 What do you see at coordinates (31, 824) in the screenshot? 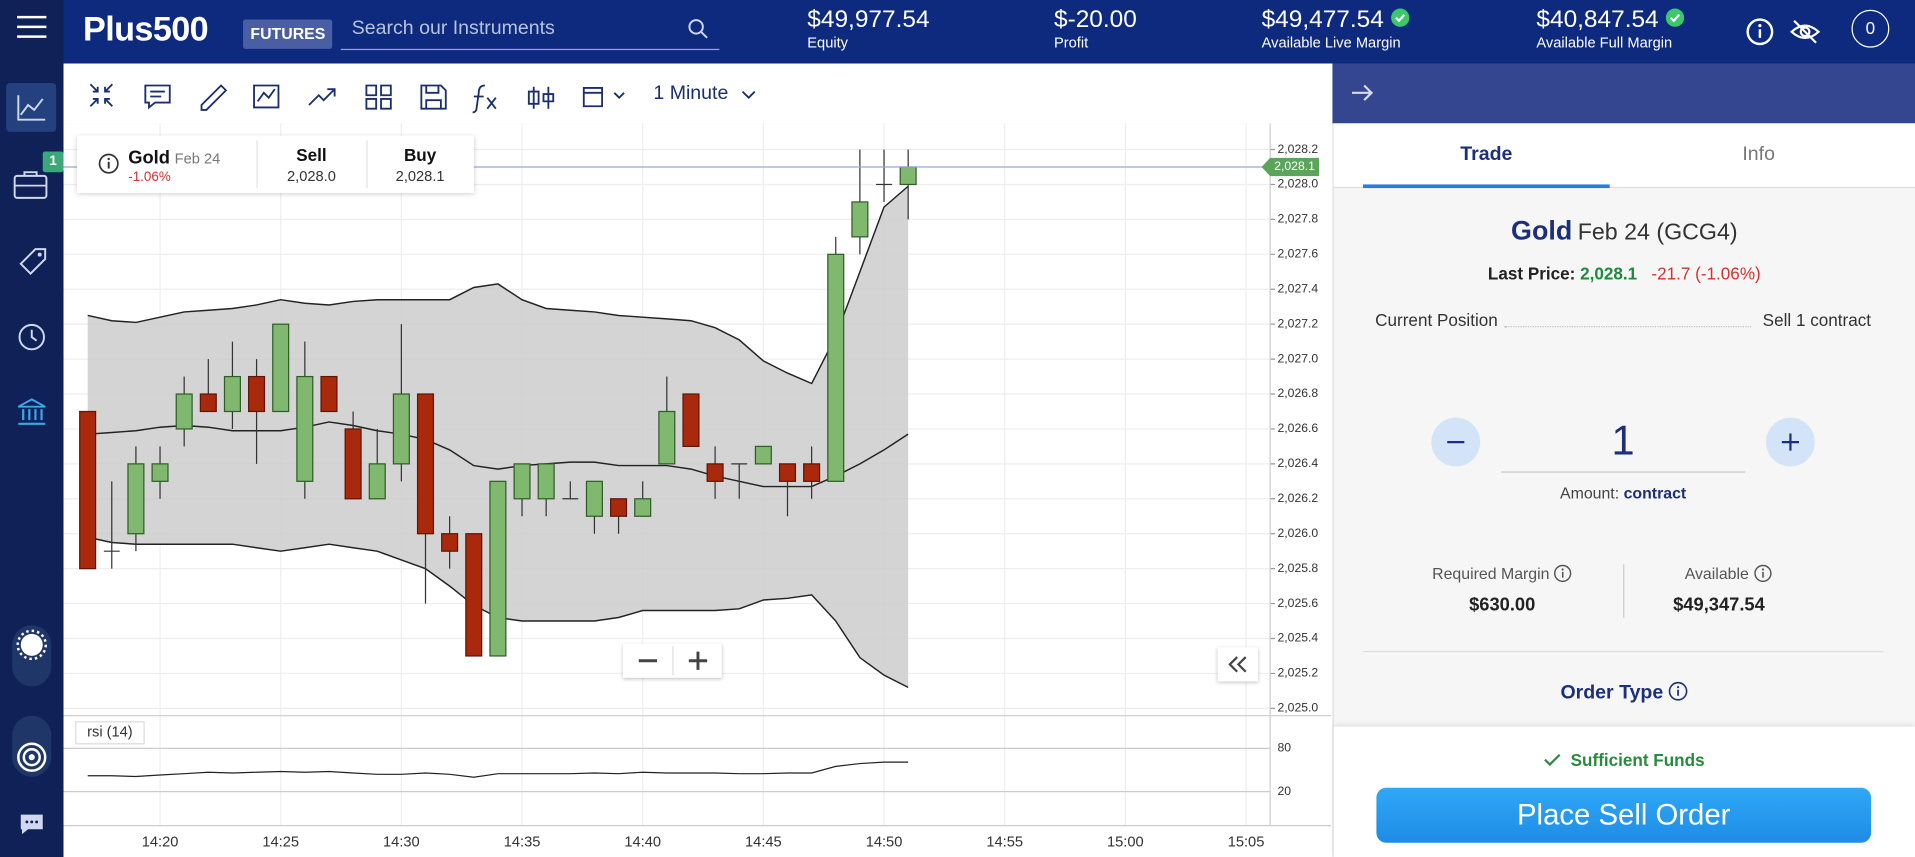
I see `chat-icon` at bounding box center [31, 824].